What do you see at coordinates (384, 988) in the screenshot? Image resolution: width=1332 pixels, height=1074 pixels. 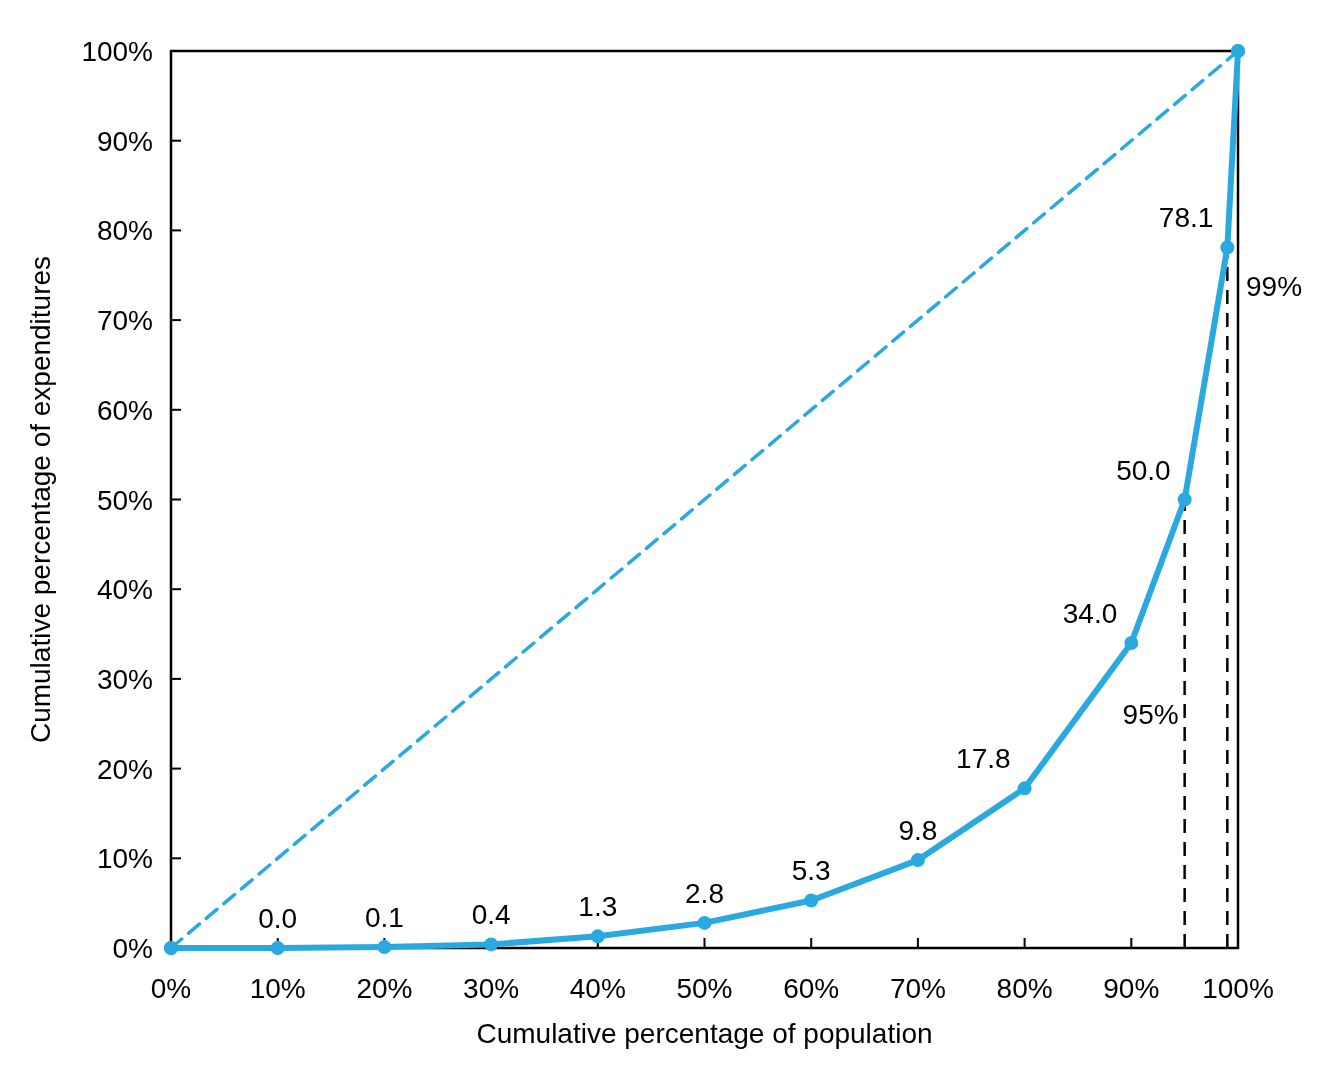 I see `x-tick-label: 20%` at bounding box center [384, 988].